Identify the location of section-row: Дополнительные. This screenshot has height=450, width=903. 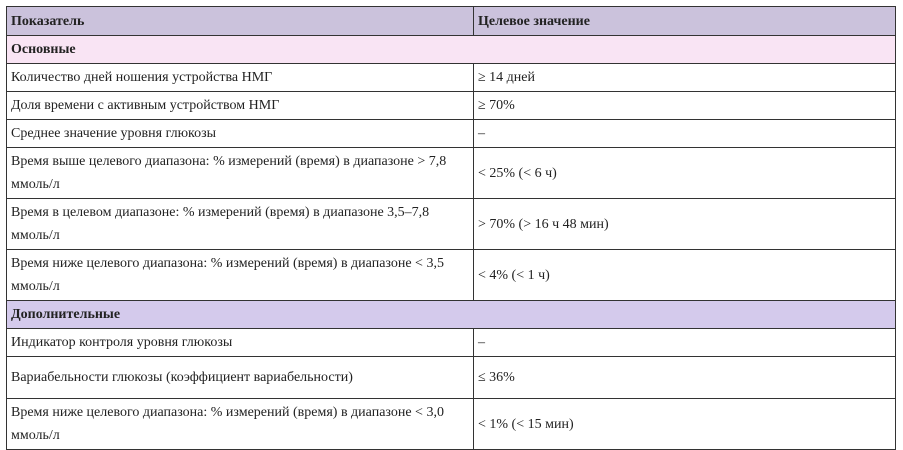
(451, 314).